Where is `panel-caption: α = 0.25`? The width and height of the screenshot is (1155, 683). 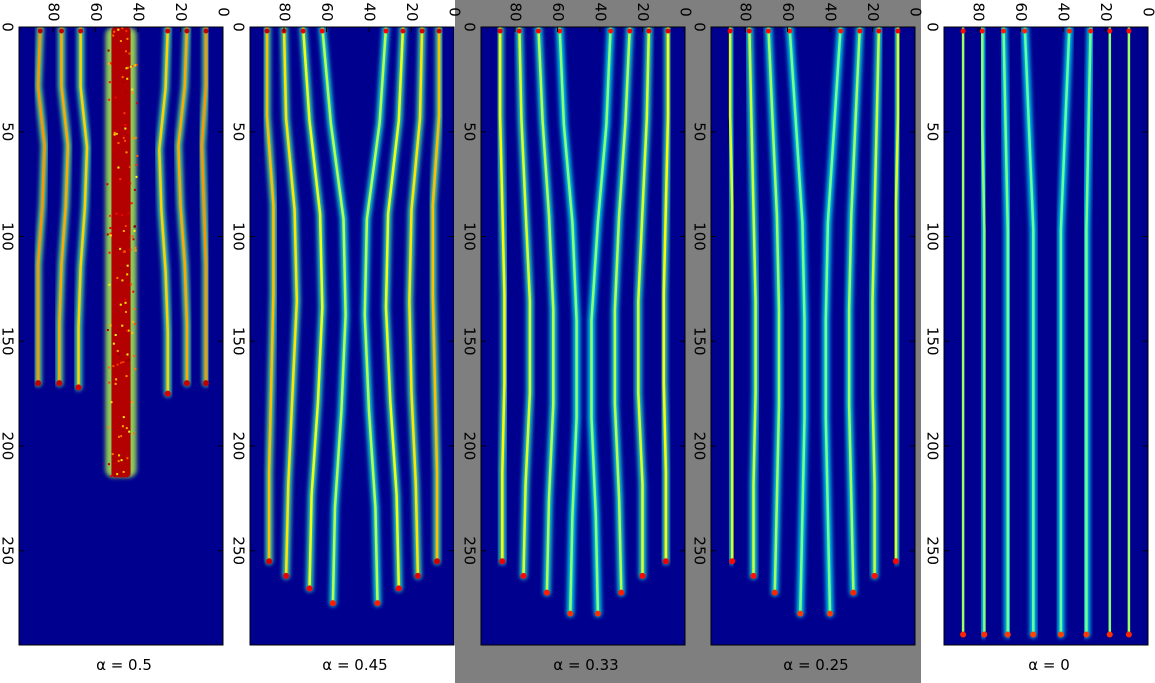 panel-caption: α = 0.25 is located at coordinates (816, 665).